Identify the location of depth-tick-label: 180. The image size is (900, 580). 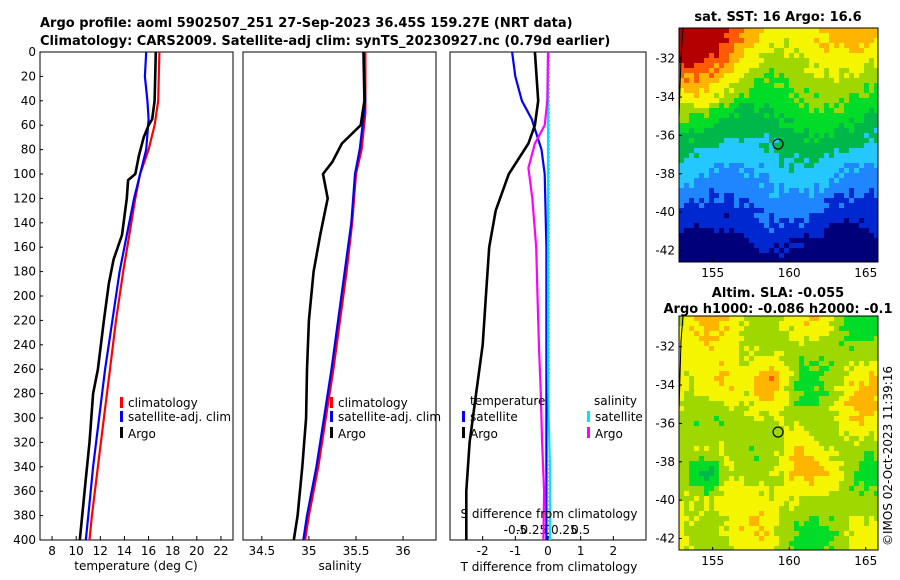
(24, 272).